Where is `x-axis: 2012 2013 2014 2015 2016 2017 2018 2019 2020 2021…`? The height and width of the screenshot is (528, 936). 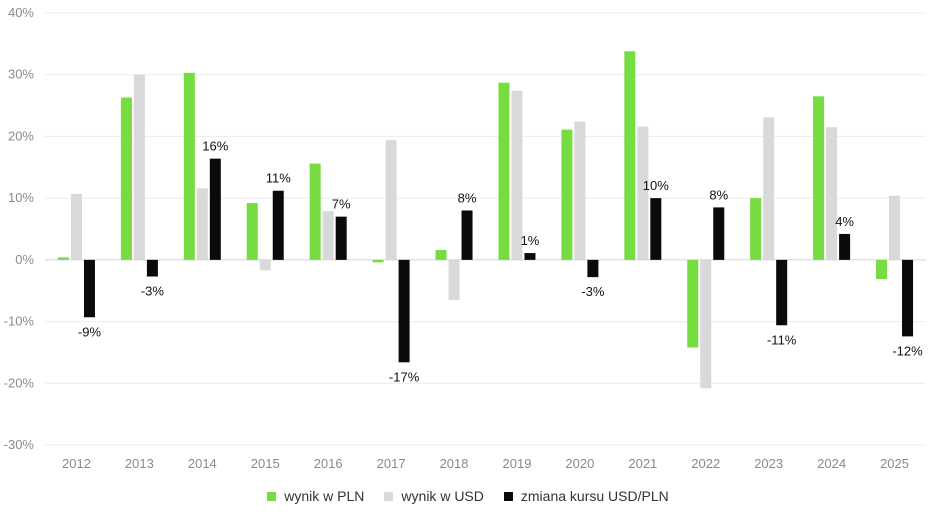 x-axis: 2012 2013 2014 2015 2016 2017 2018 2019 2020 2021… is located at coordinates (485, 463).